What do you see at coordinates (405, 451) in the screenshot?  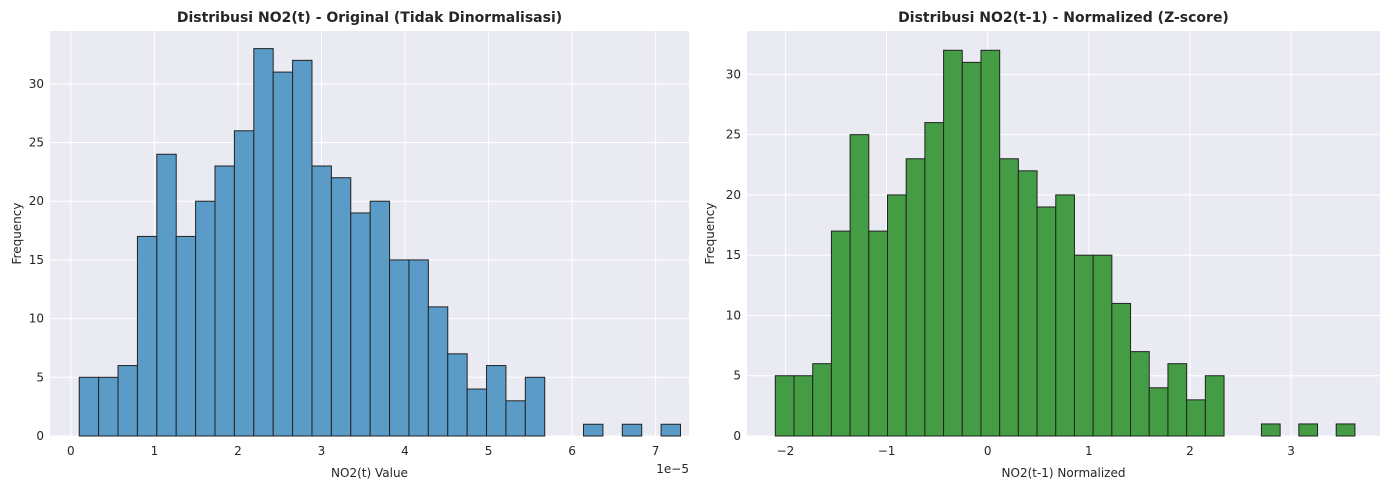 I see `left-x-tick-label-4: 4` at bounding box center [405, 451].